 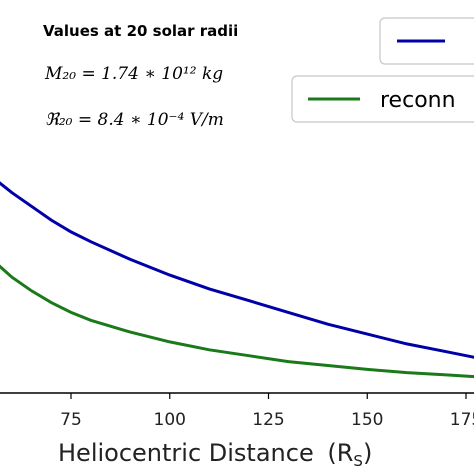 I want to click on x-axis-label: Heliocentric Distance (RS), so click(x=215, y=454).